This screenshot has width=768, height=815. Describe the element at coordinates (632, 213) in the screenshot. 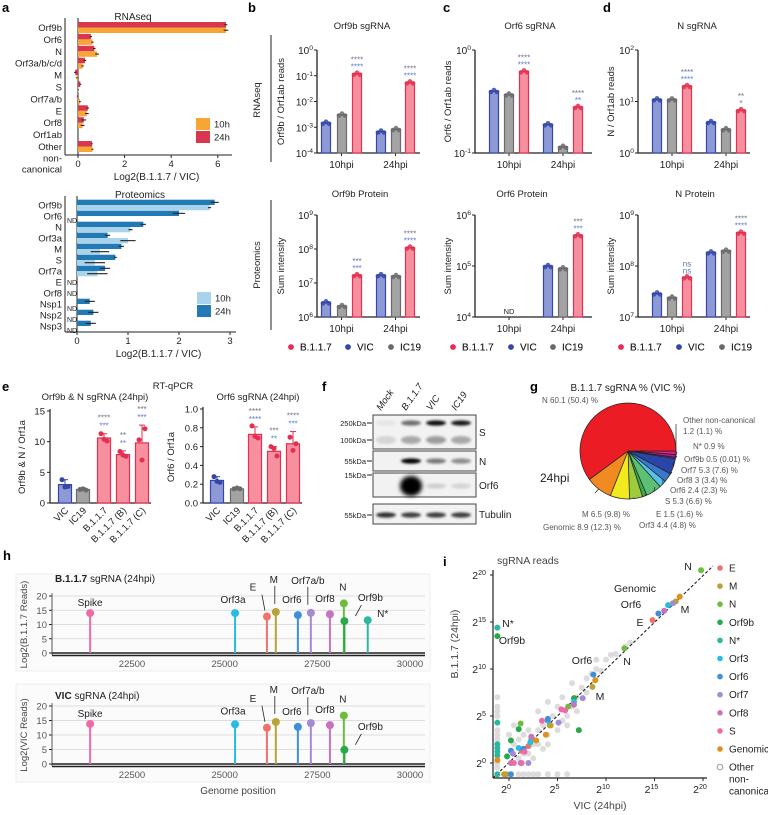

I see `y-tick-label-exponent: 9` at that location.